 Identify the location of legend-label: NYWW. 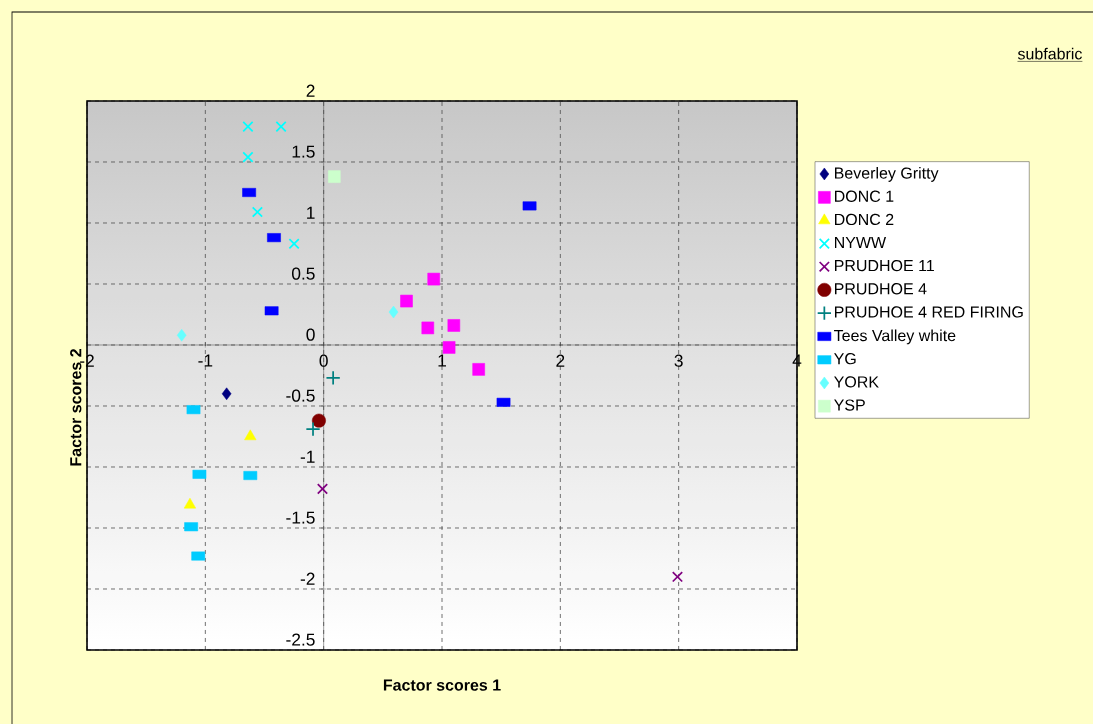
(861, 242).